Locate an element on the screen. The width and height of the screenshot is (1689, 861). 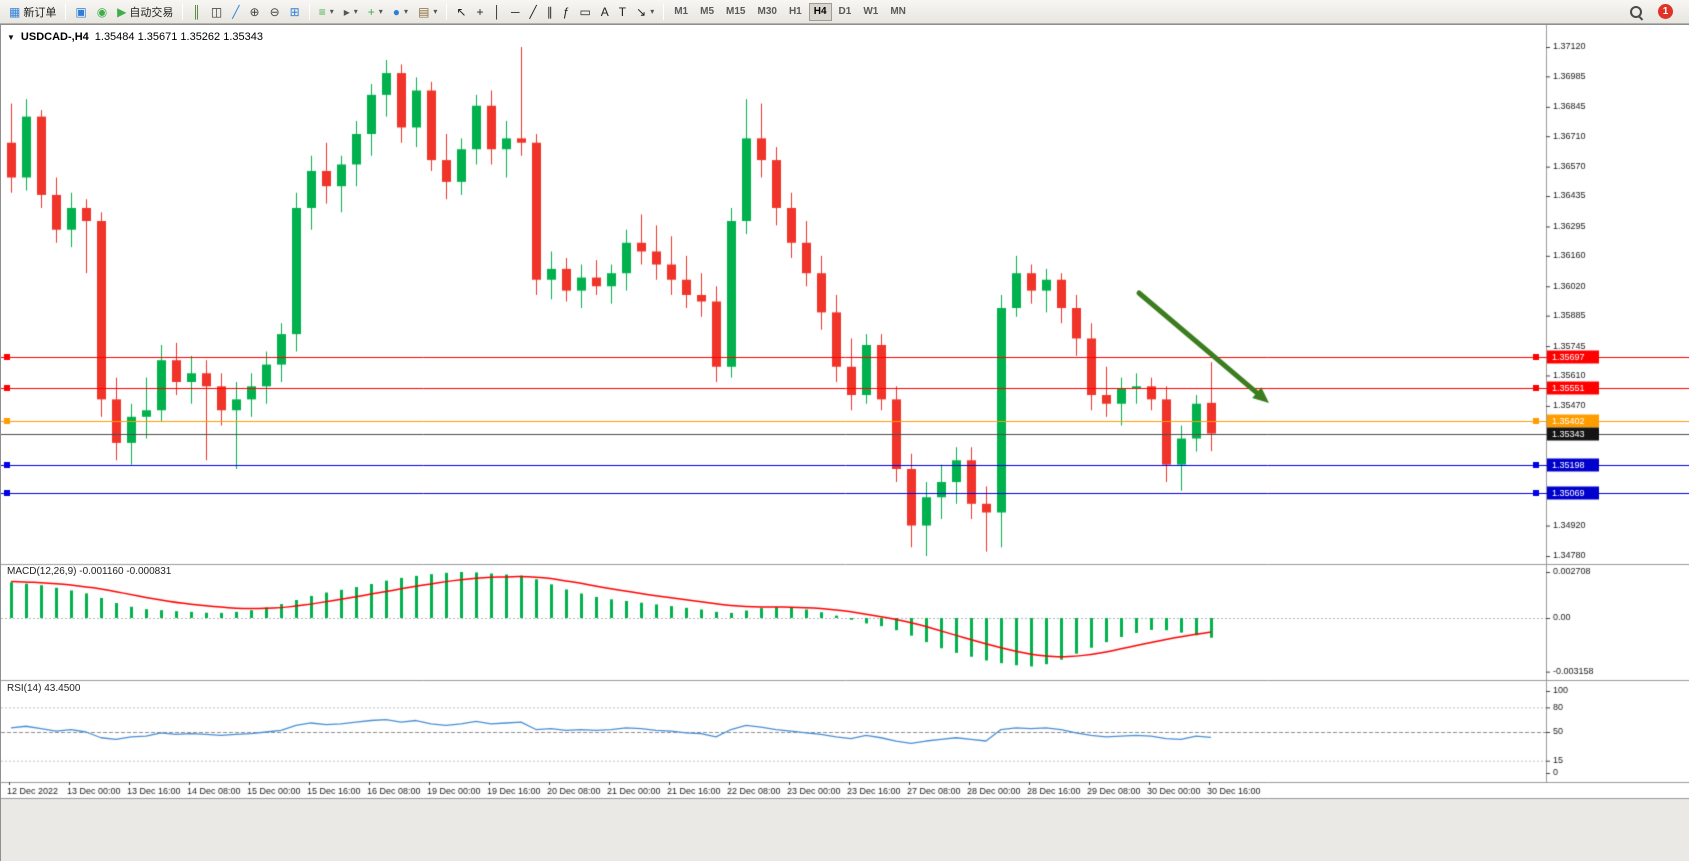
snapshot-button: ▤ ▾ is located at coordinates (427, 12).